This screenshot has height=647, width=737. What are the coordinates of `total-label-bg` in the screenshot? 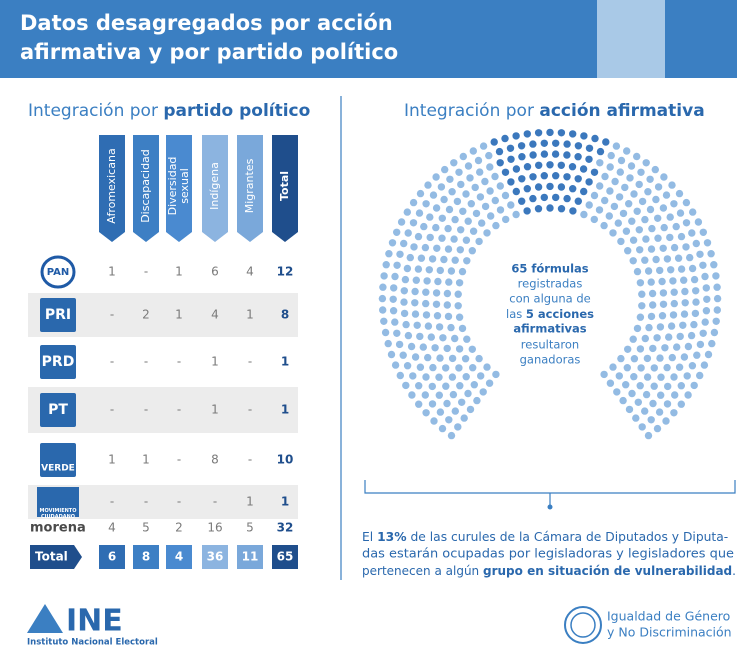 It's located at (56, 557).